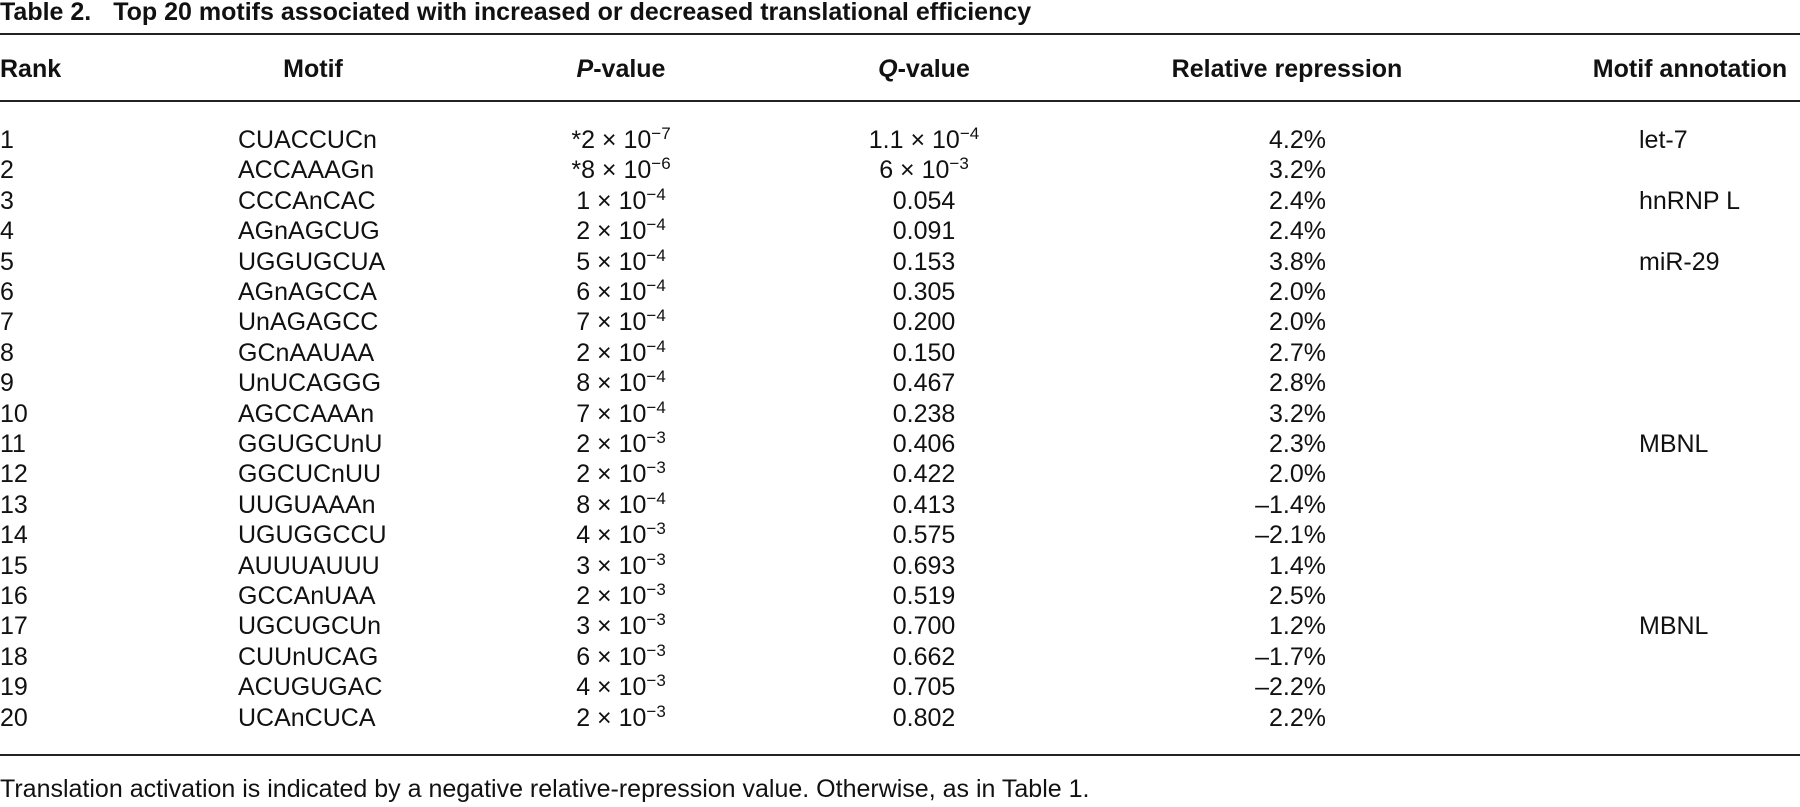 This screenshot has height=807, width=1800. Describe the element at coordinates (14, 656) in the screenshot. I see `table-cell: 18` at that location.